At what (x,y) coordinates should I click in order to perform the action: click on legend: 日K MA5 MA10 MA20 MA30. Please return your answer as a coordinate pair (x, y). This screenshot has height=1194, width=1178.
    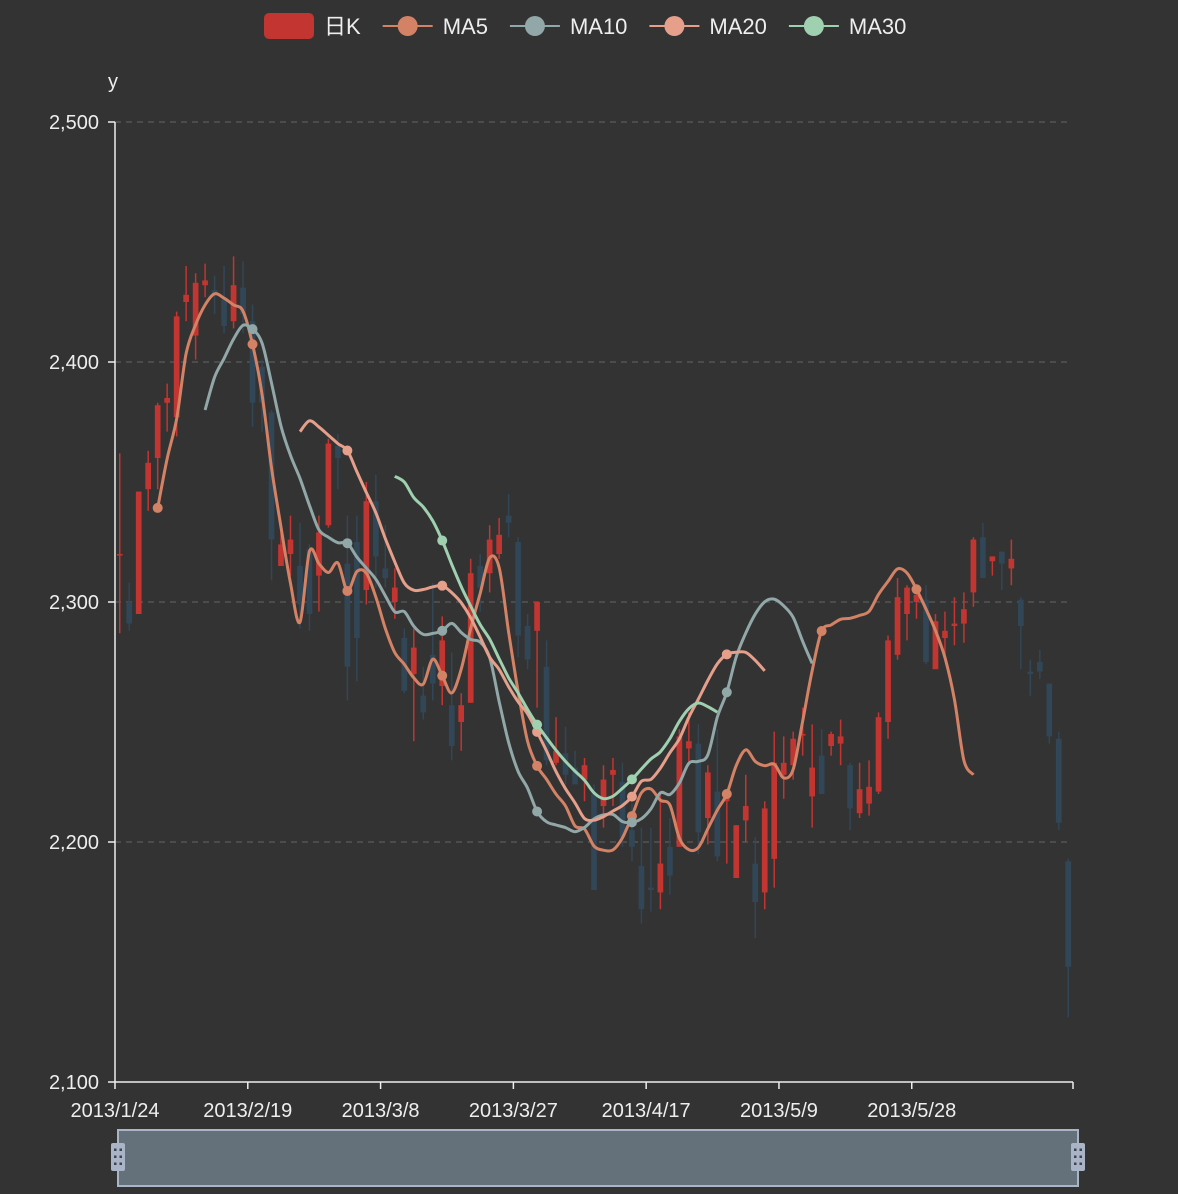
    Looking at the image, I should click on (585, 26).